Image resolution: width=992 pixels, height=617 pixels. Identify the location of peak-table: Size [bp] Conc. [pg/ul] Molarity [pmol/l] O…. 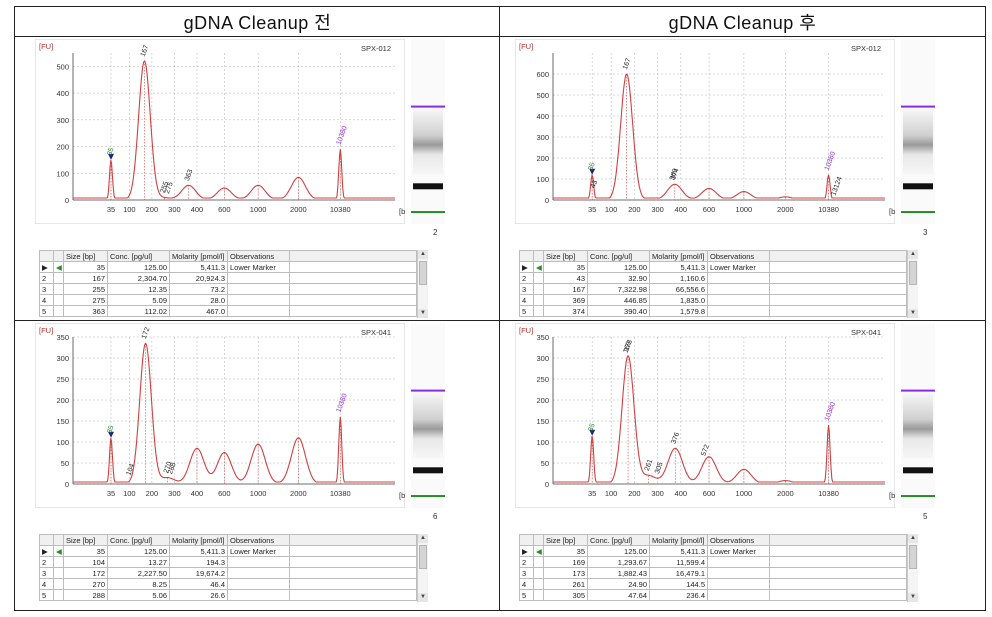
(713, 567).